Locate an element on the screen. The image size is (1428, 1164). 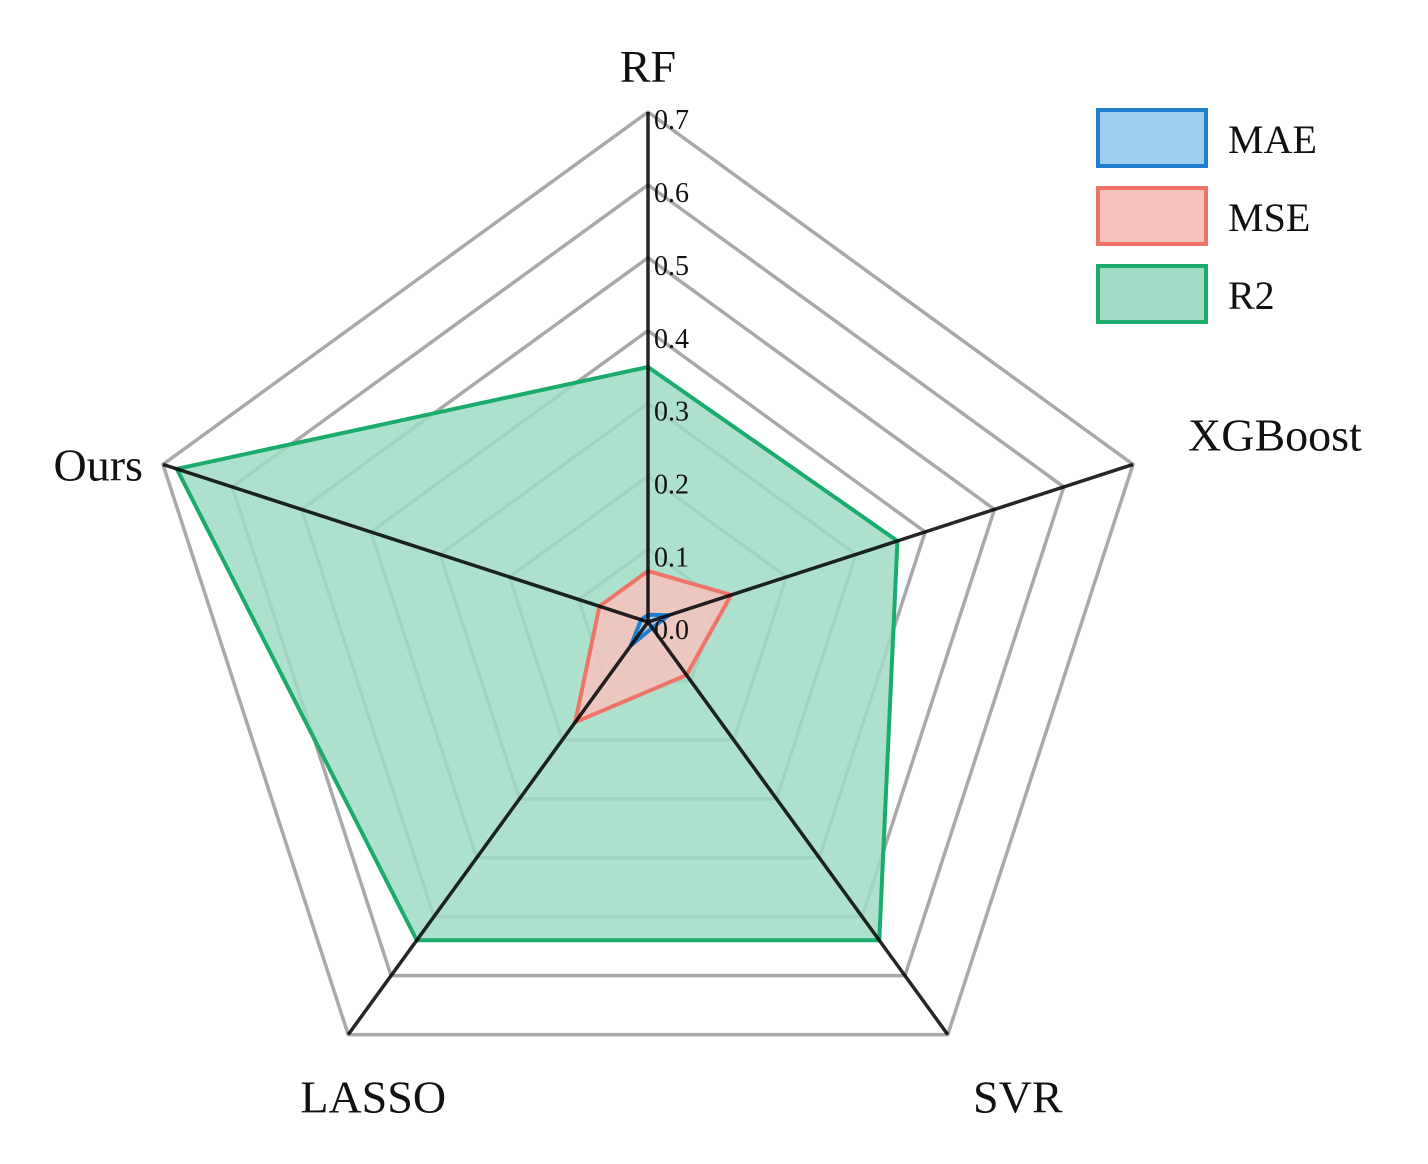
legend-swatch-mse is located at coordinates (1152, 216).